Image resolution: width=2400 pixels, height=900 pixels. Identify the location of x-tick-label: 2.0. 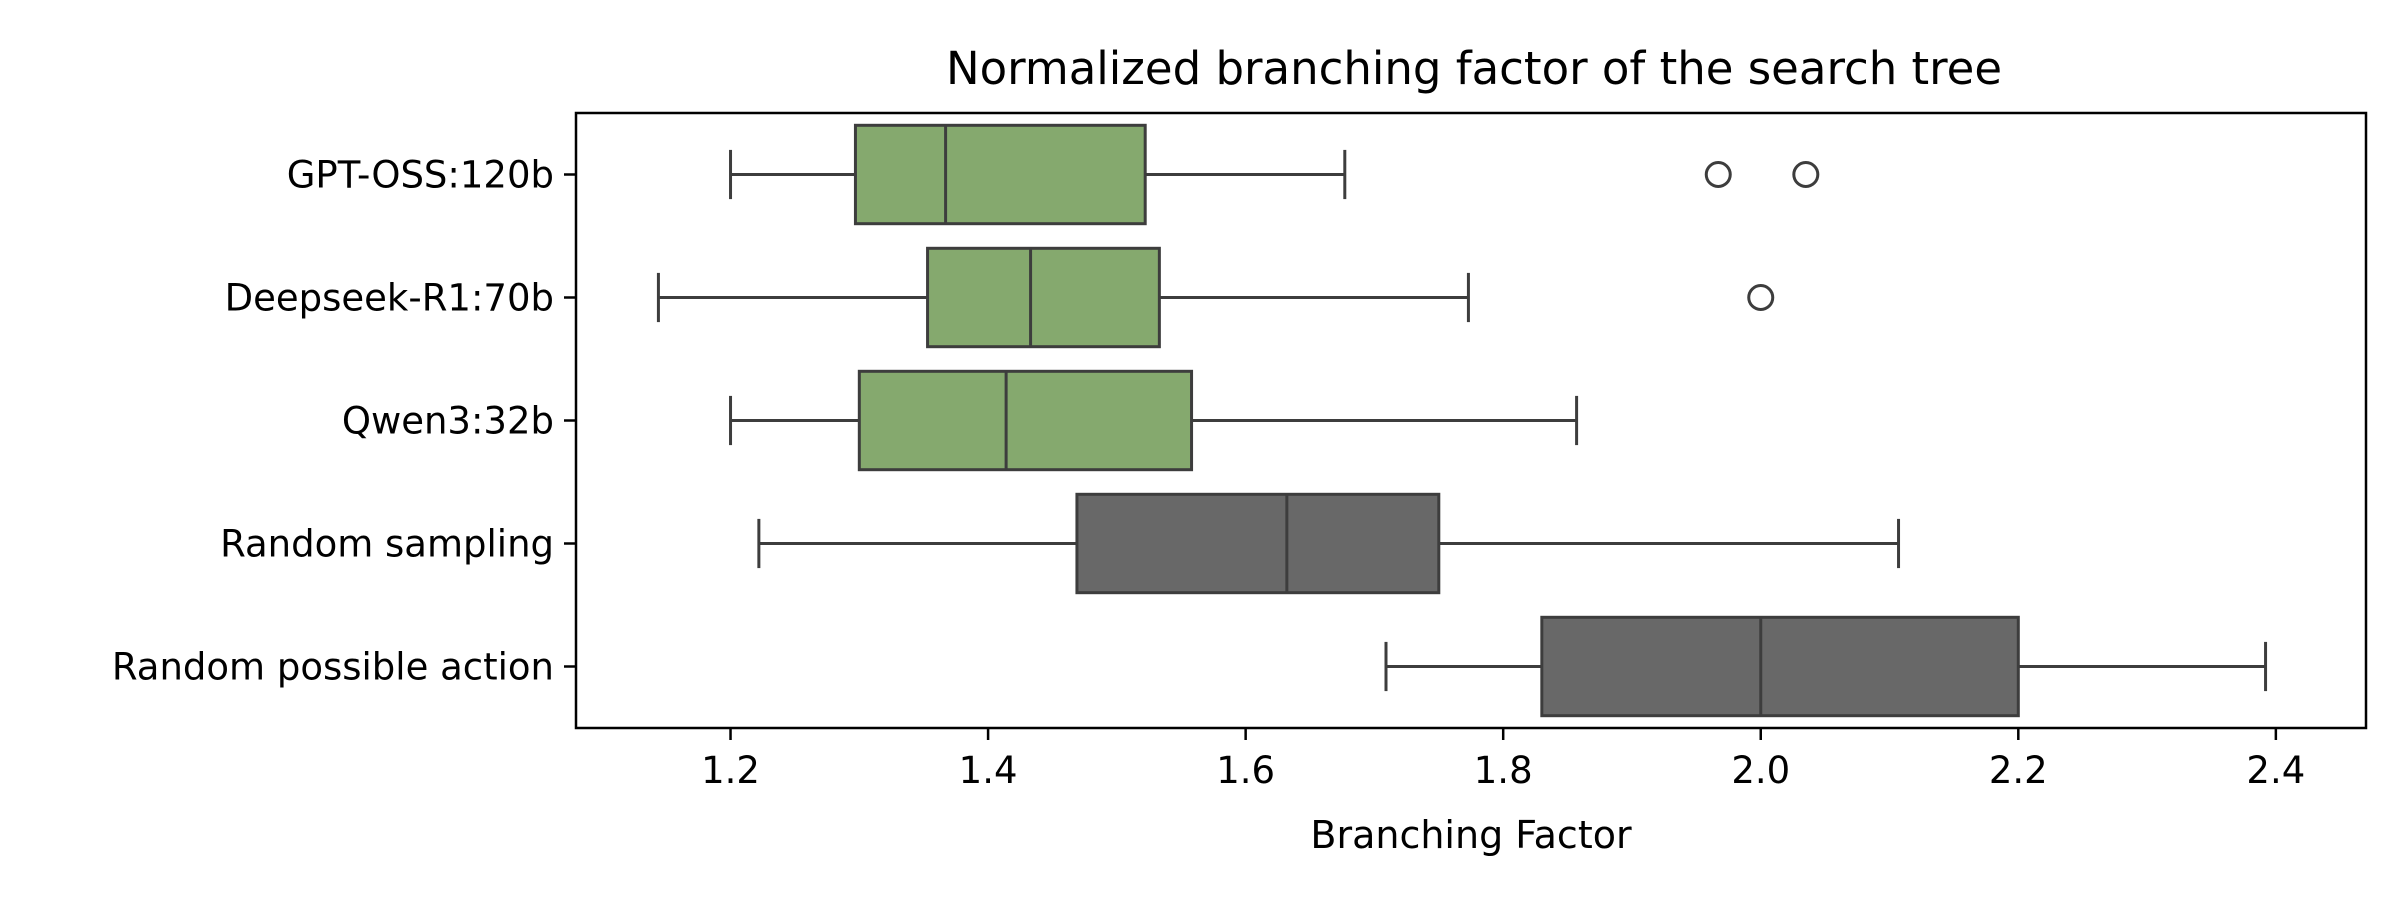
(1760, 770).